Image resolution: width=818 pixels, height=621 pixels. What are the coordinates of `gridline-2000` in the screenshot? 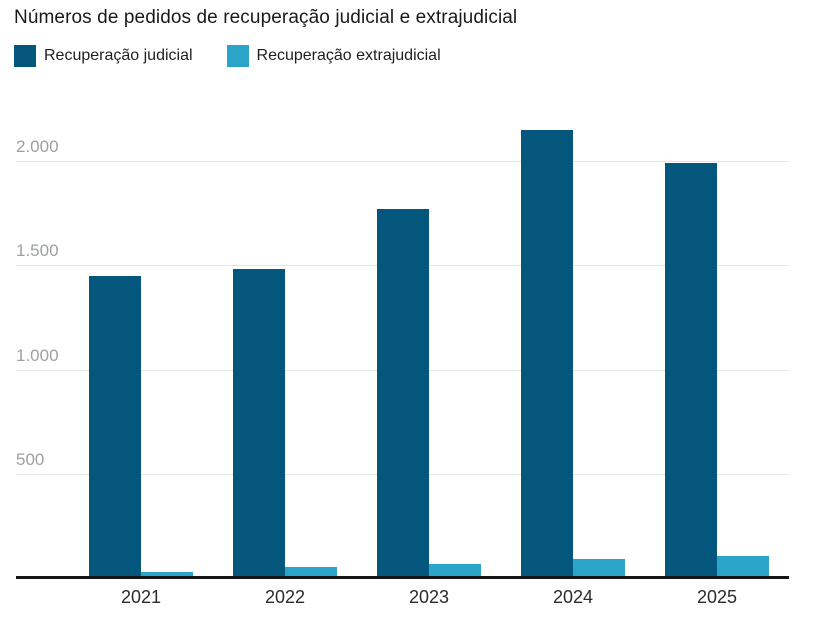 It's located at (402, 161).